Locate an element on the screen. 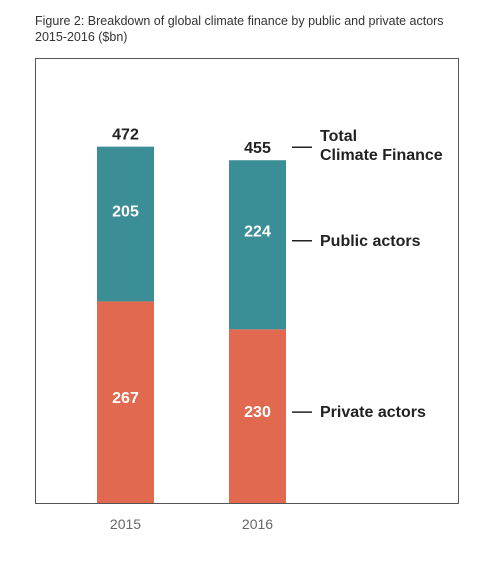 This screenshot has width=500, height=587. data-label-public-actors-2015: 205 is located at coordinates (125, 211).